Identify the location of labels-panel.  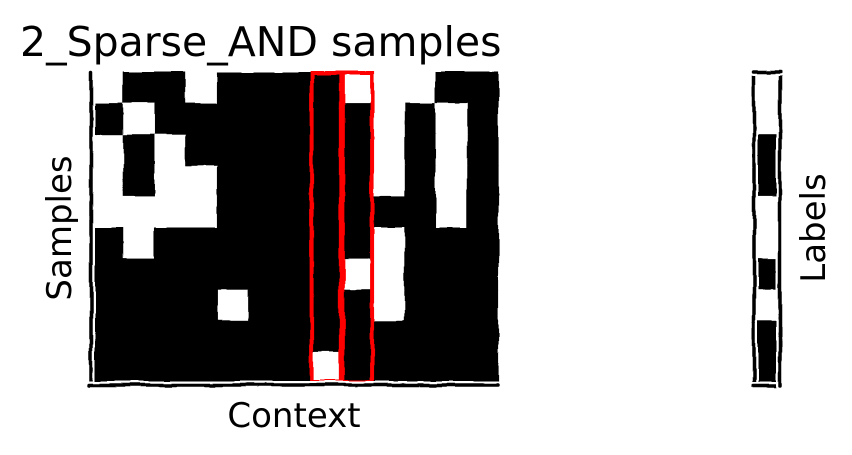
(767, 228).